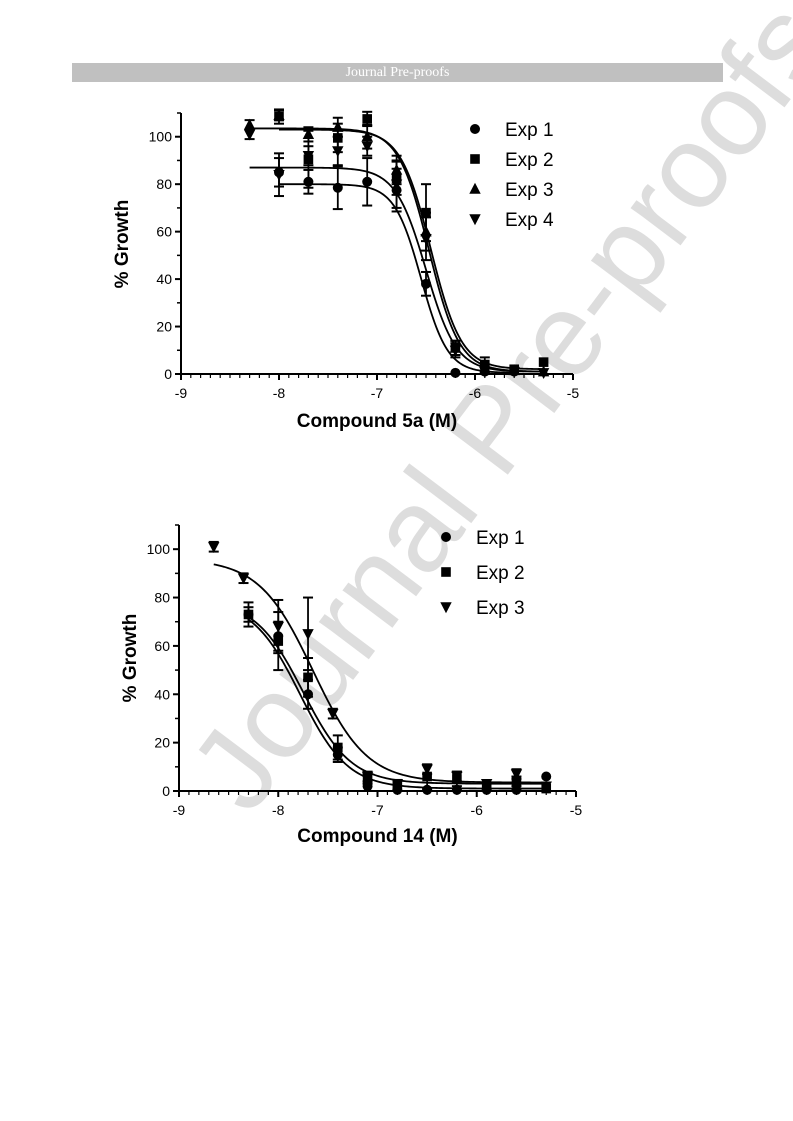 The height and width of the screenshot is (1121, 793). Describe the element at coordinates (377, 421) in the screenshot. I see `x-axis-title: Compound 5a (M)` at that location.